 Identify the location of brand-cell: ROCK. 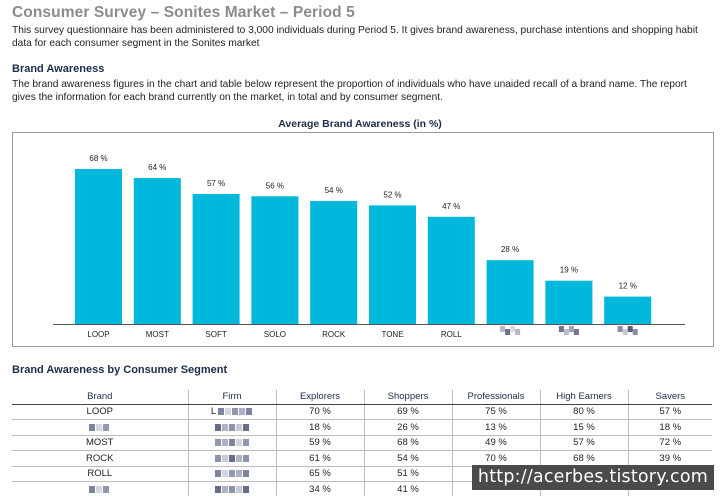
(100, 458).